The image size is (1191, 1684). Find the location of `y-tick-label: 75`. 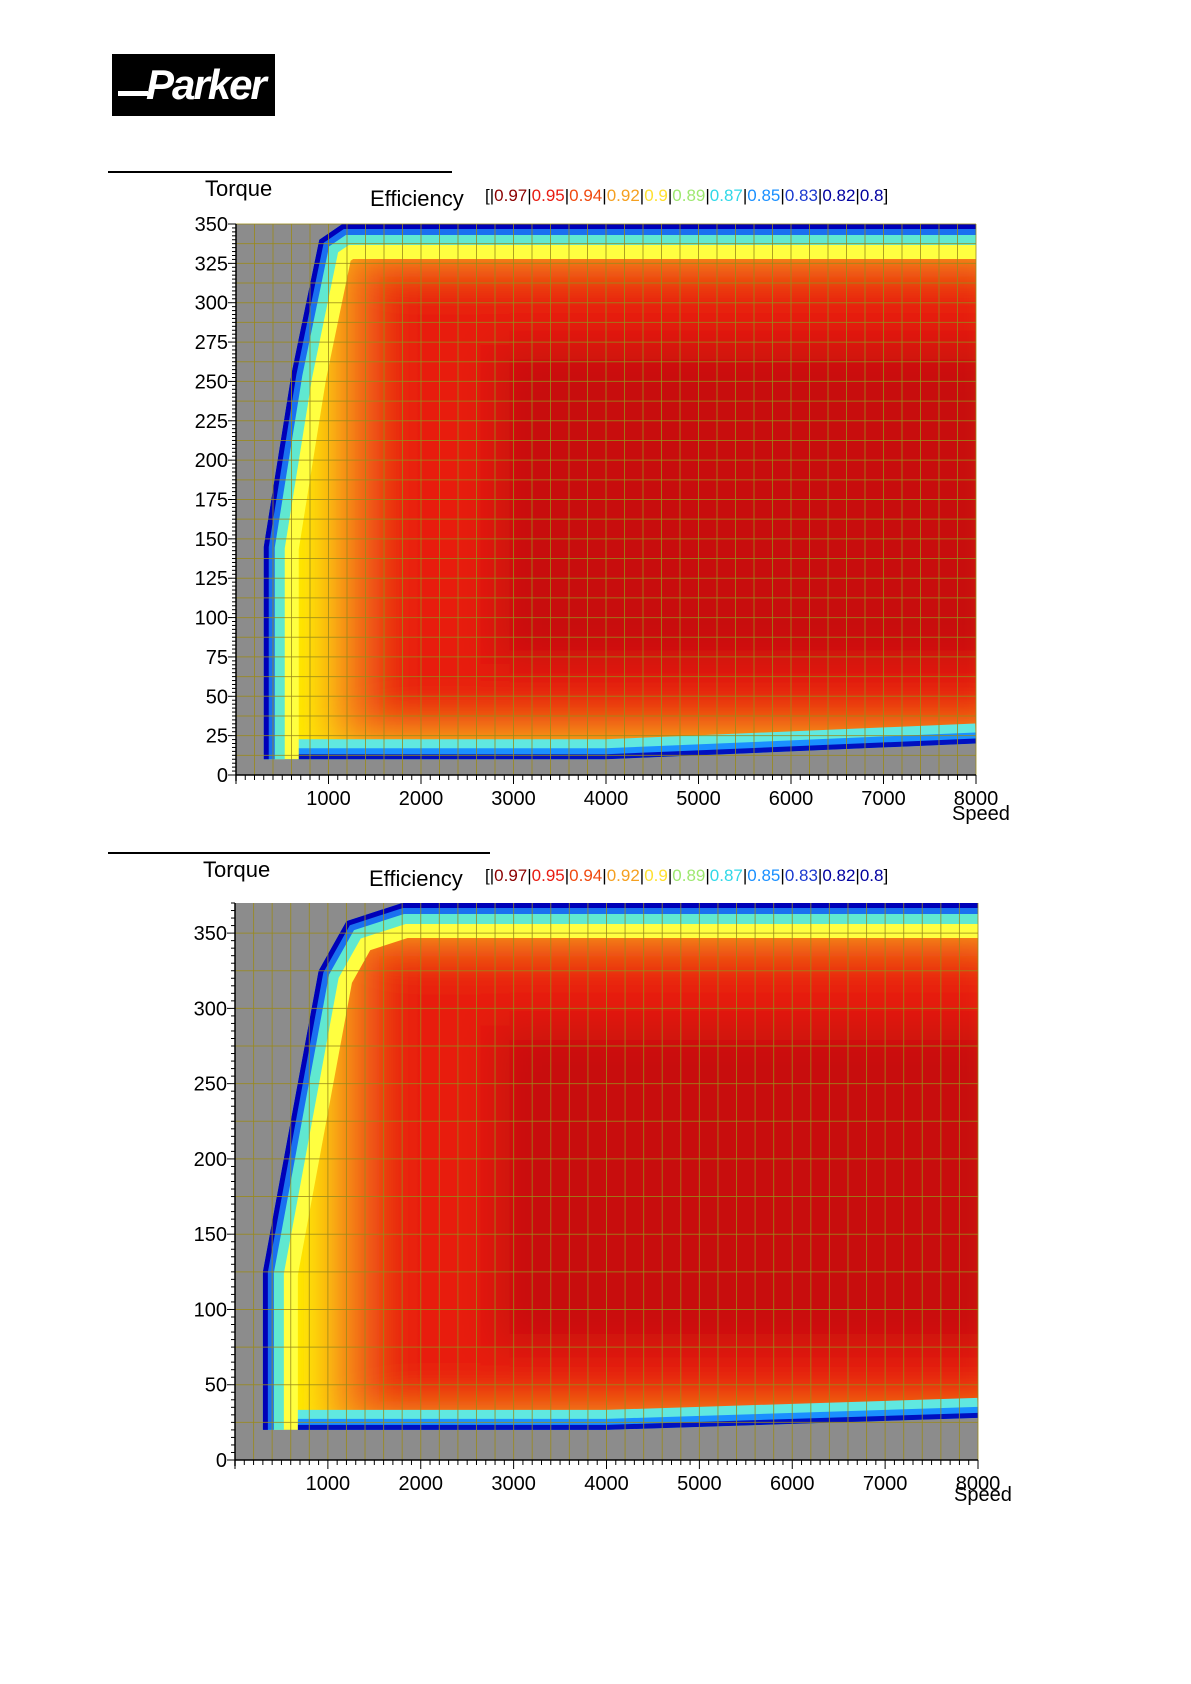

y-tick-label: 75 is located at coordinates (217, 658).